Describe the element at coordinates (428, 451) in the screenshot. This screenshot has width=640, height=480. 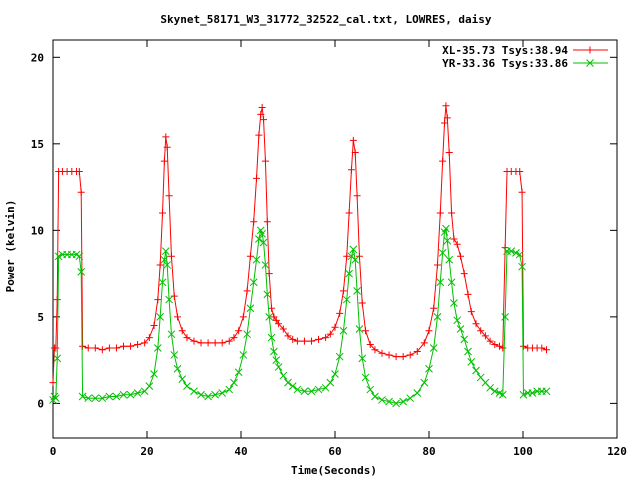
I see `x-tick-label: 80` at that location.